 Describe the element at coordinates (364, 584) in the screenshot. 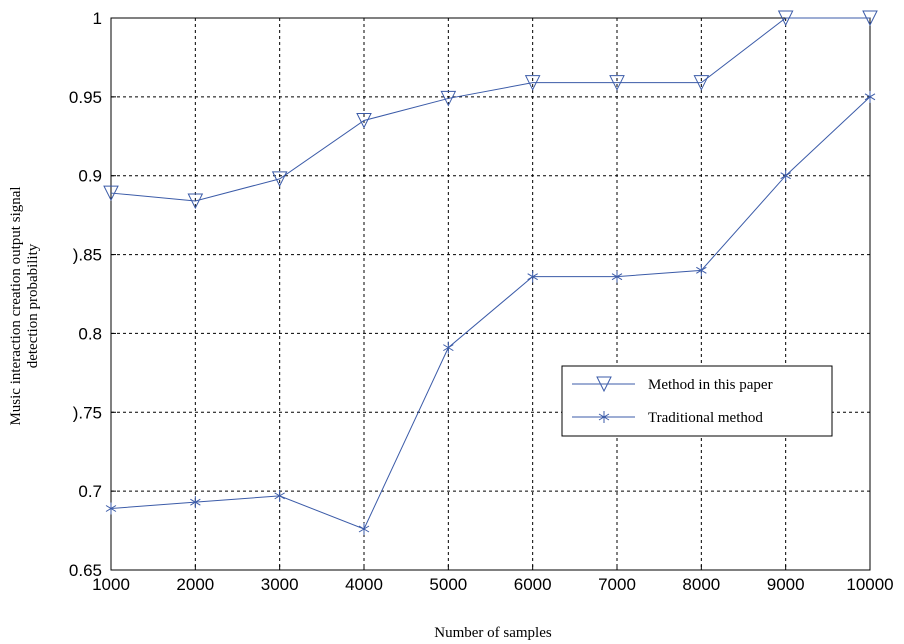

I see `x-tick-label: 4000` at that location.